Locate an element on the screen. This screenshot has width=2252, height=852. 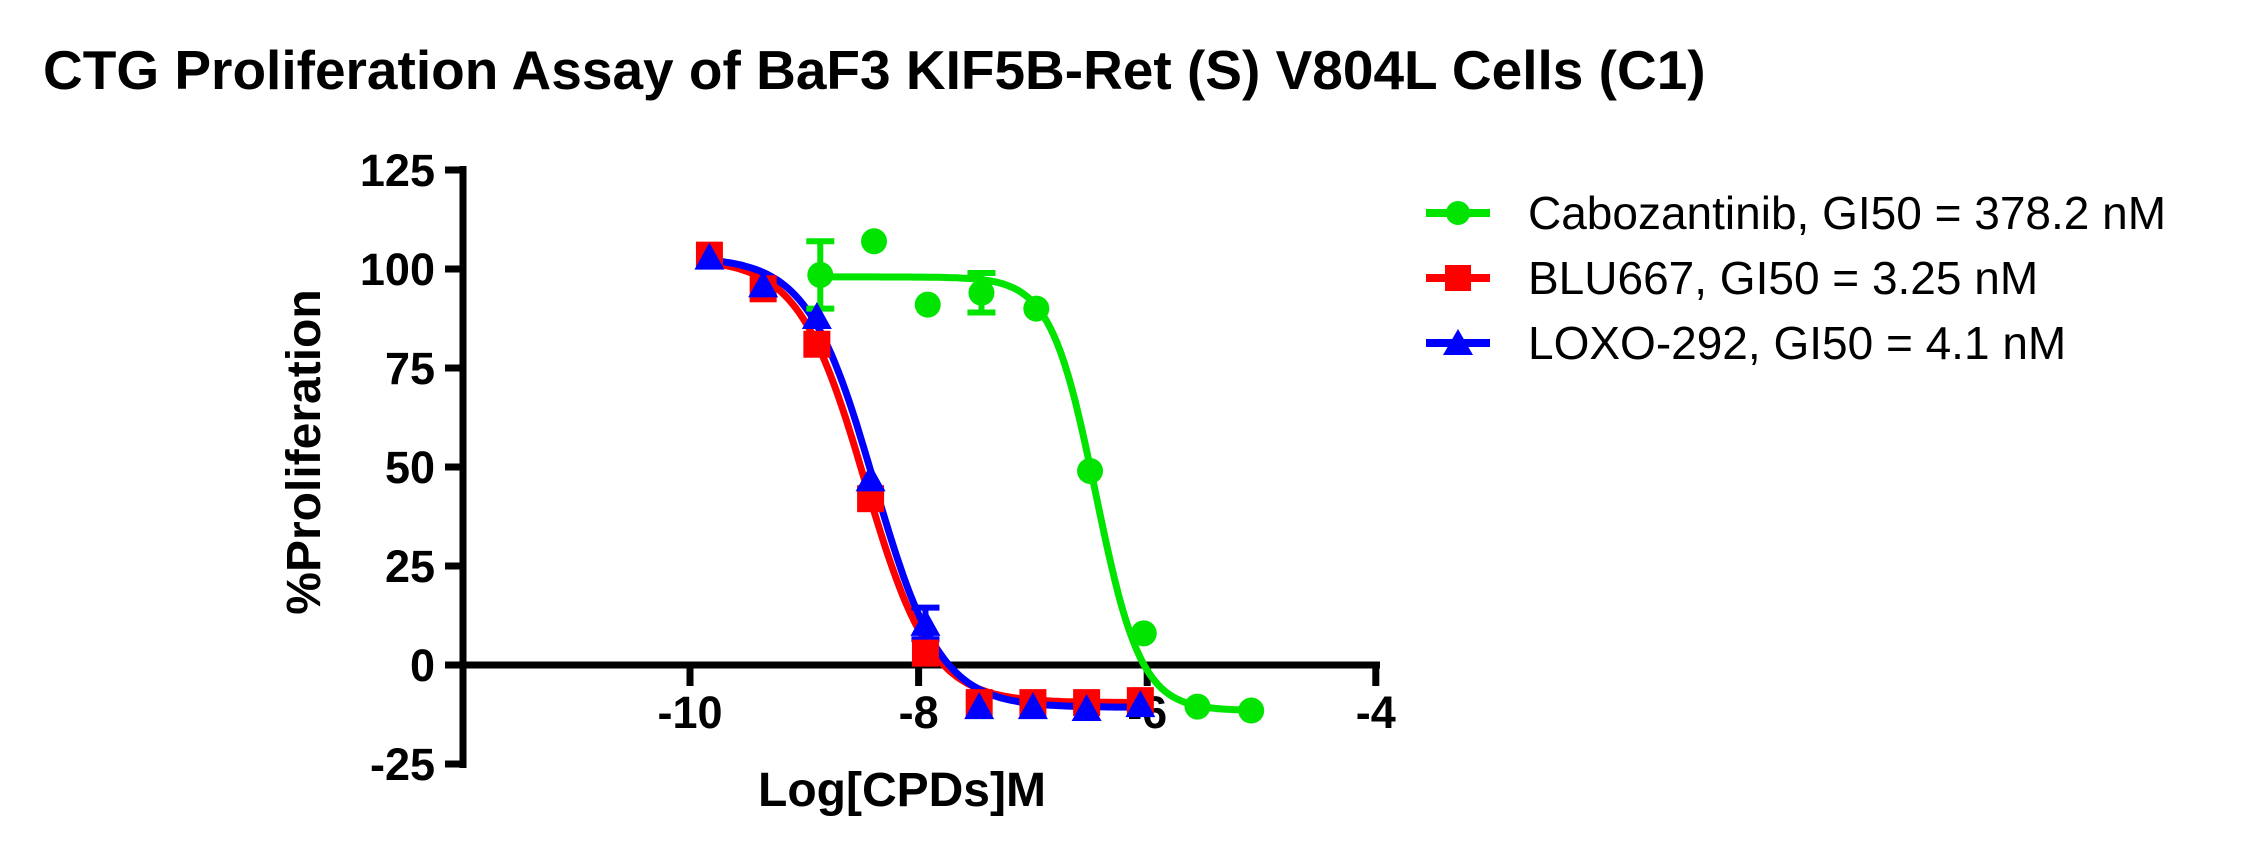
legend-label: LOXO-292, GI50 = 4.1 nM is located at coordinates (1797, 342).